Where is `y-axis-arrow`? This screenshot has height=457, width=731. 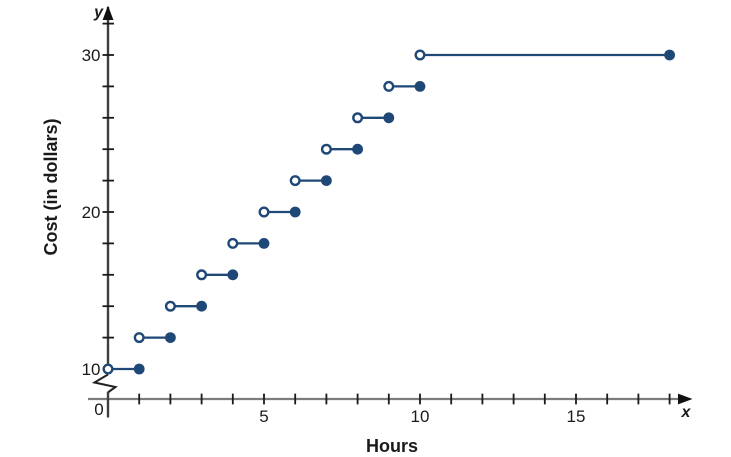
y-axis-arrow is located at coordinates (108, 12).